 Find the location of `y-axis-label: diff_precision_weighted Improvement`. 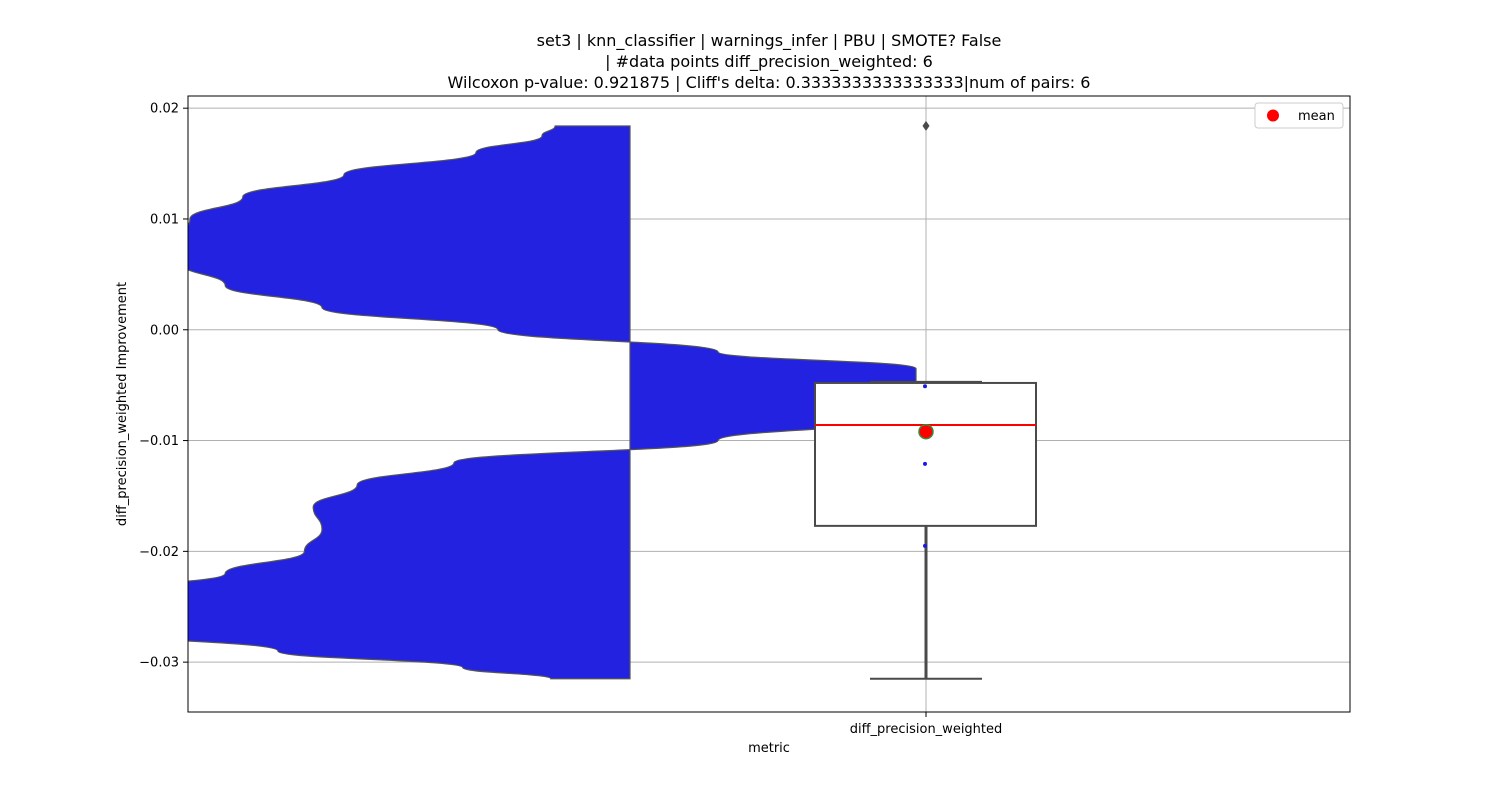

y-axis-label: diff_precision_weighted Improvement is located at coordinates (122, 404).